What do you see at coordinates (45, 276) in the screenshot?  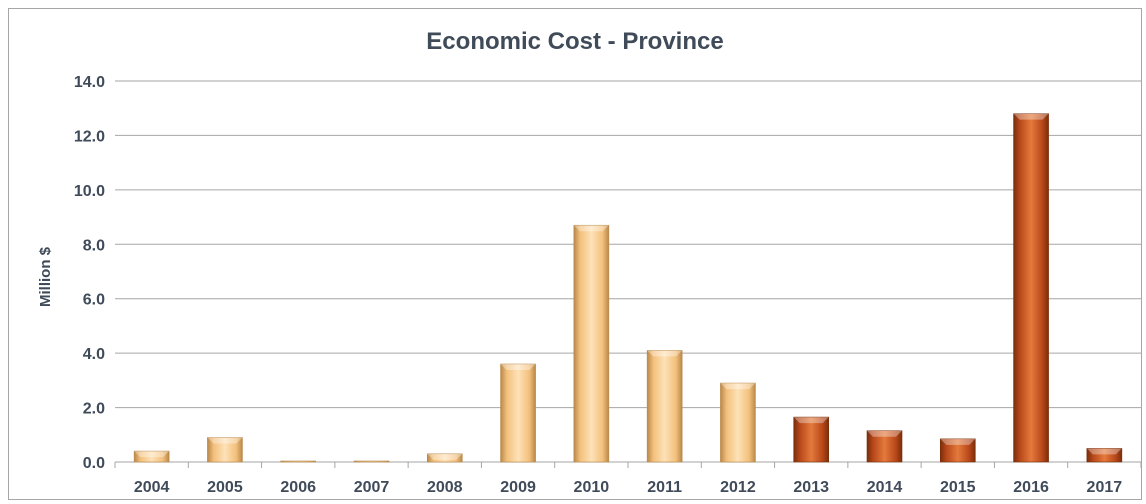 I see `y-axis-title: Million $` at bounding box center [45, 276].